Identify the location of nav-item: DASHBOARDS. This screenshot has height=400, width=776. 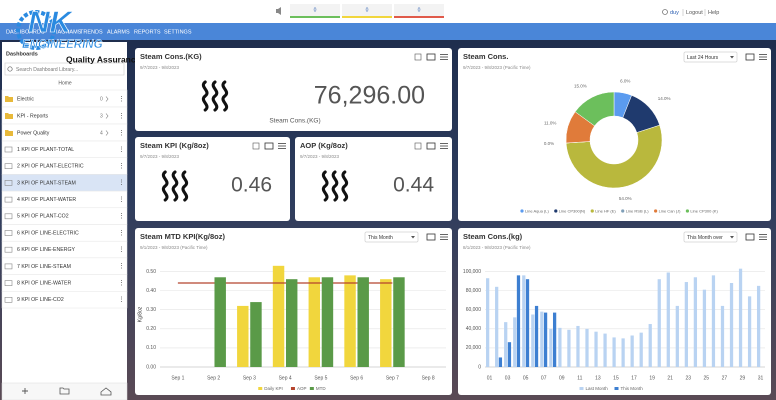
(25, 32).